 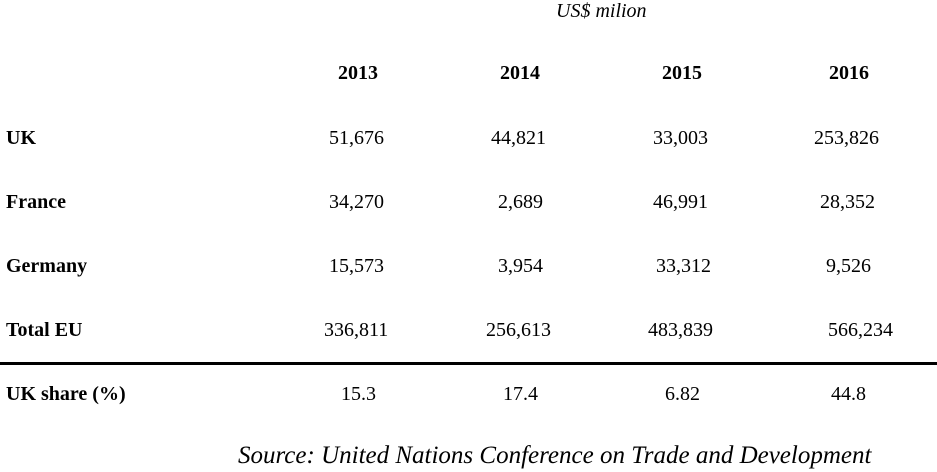 What do you see at coordinates (518, 138) in the screenshot?
I see `cell-uk-2014: 44,821` at bounding box center [518, 138].